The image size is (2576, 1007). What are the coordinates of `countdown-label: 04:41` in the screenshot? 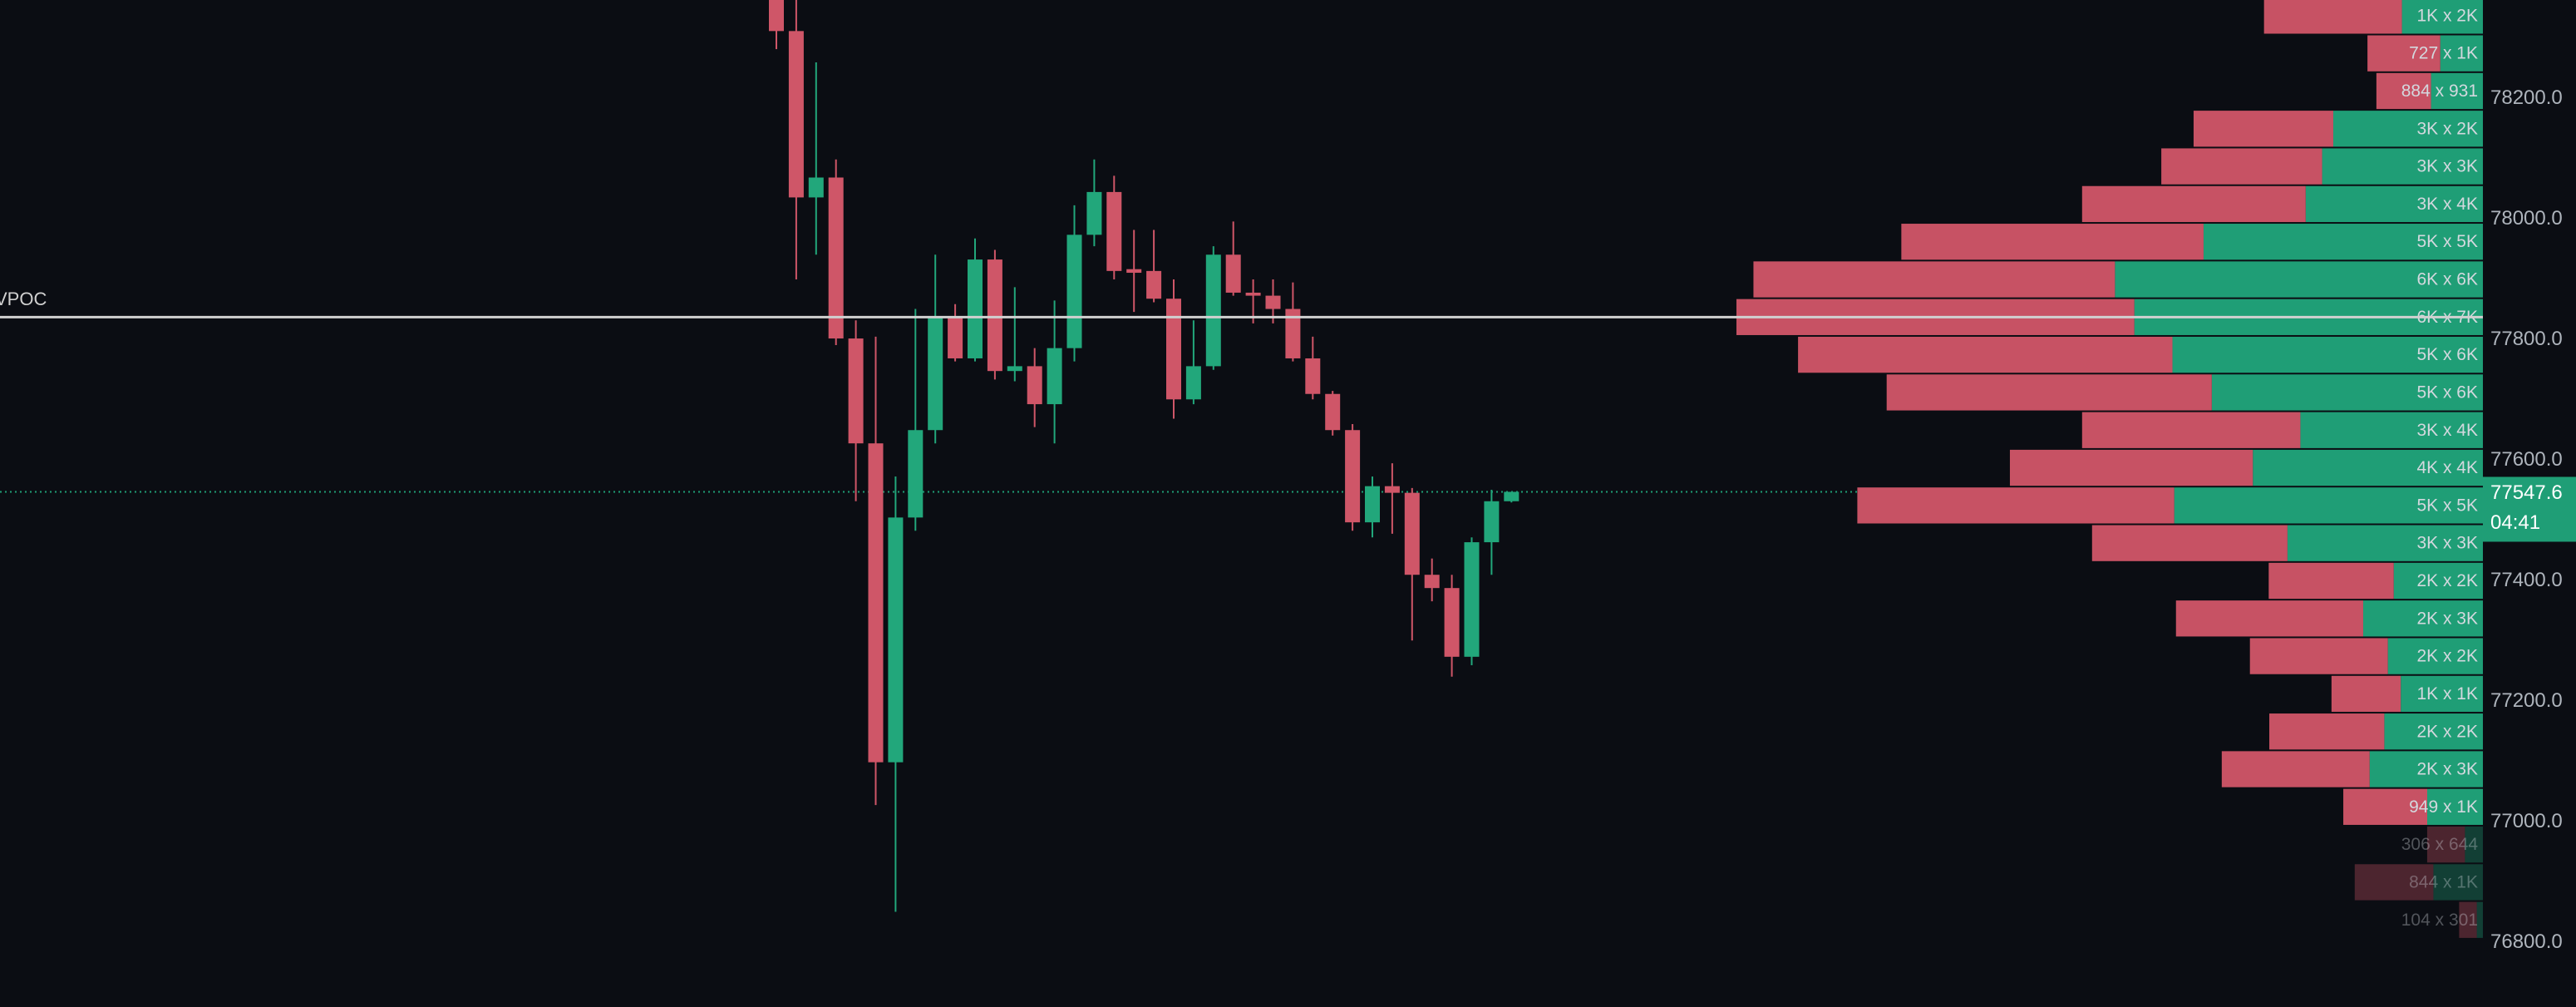 It's located at (2515, 522).